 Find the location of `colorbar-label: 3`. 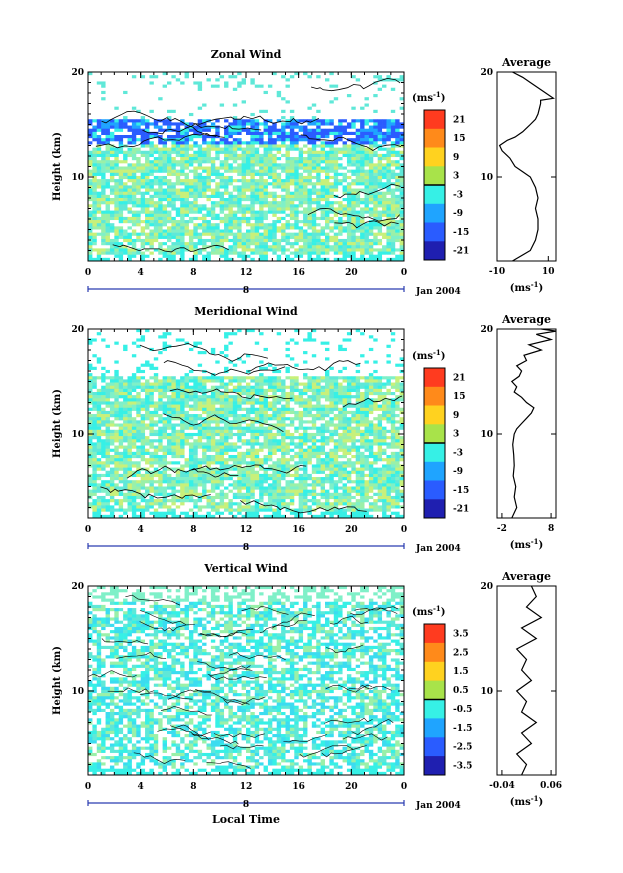

colorbar-label: 3 is located at coordinates (456, 177).